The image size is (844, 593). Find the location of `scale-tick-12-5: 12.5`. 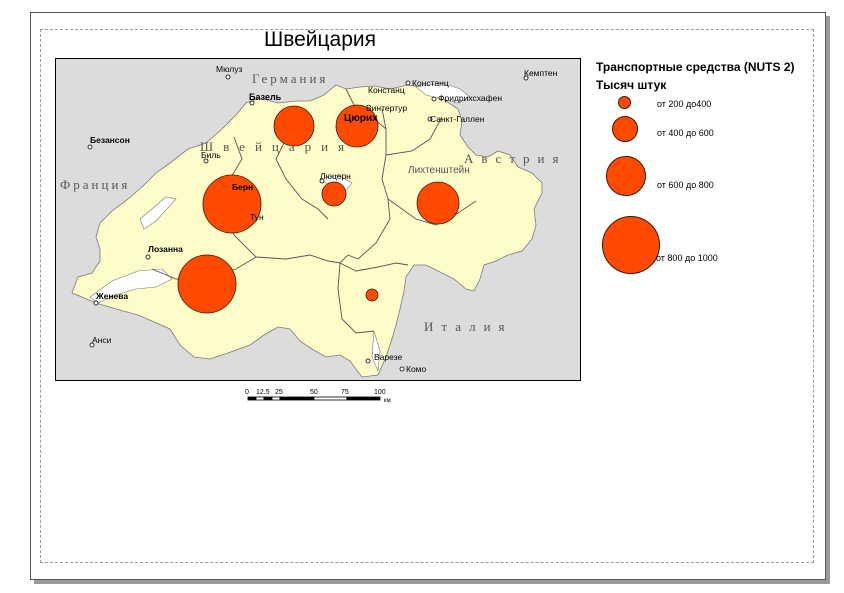

scale-tick-12-5: 12.5 is located at coordinates (263, 392).